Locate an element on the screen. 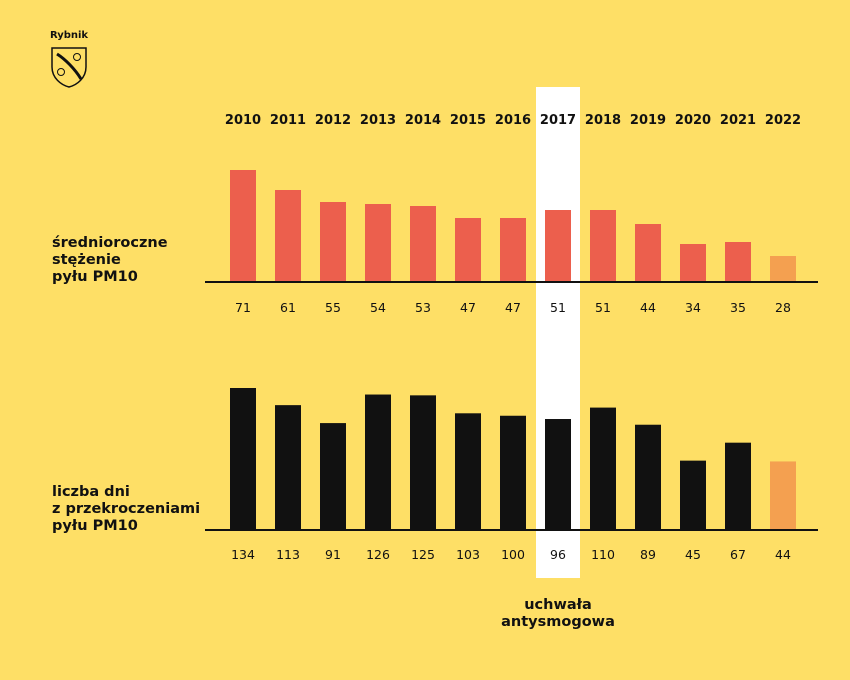 The width and height of the screenshot is (850, 680). label-line: średnioroczne is located at coordinates (110, 243).